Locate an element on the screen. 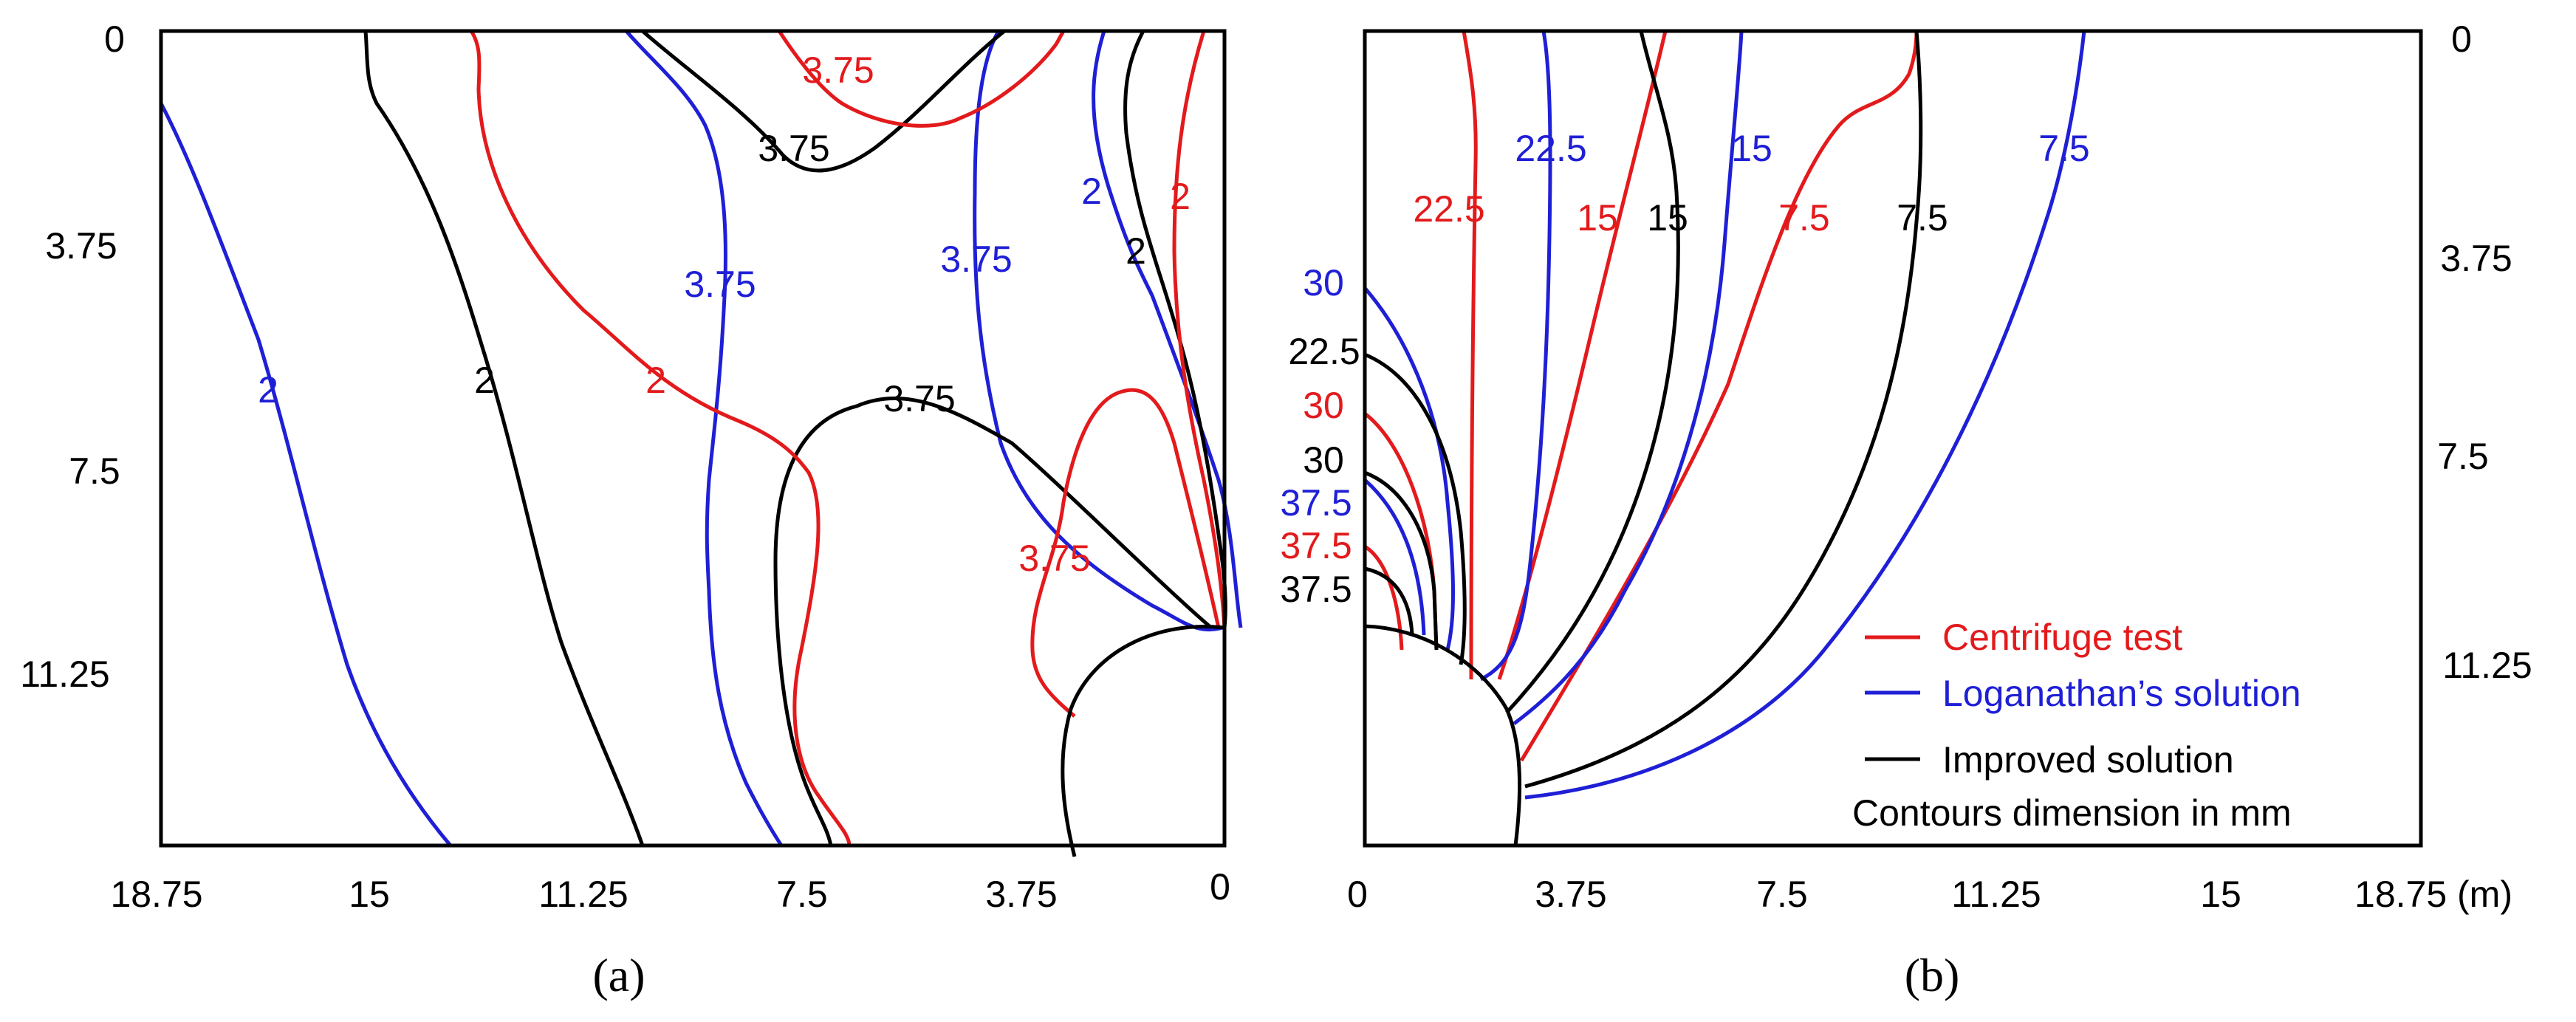 This screenshot has height=1022, width=2576. legend-label-centrifuge: Centrifuge test is located at coordinates (2062, 637).